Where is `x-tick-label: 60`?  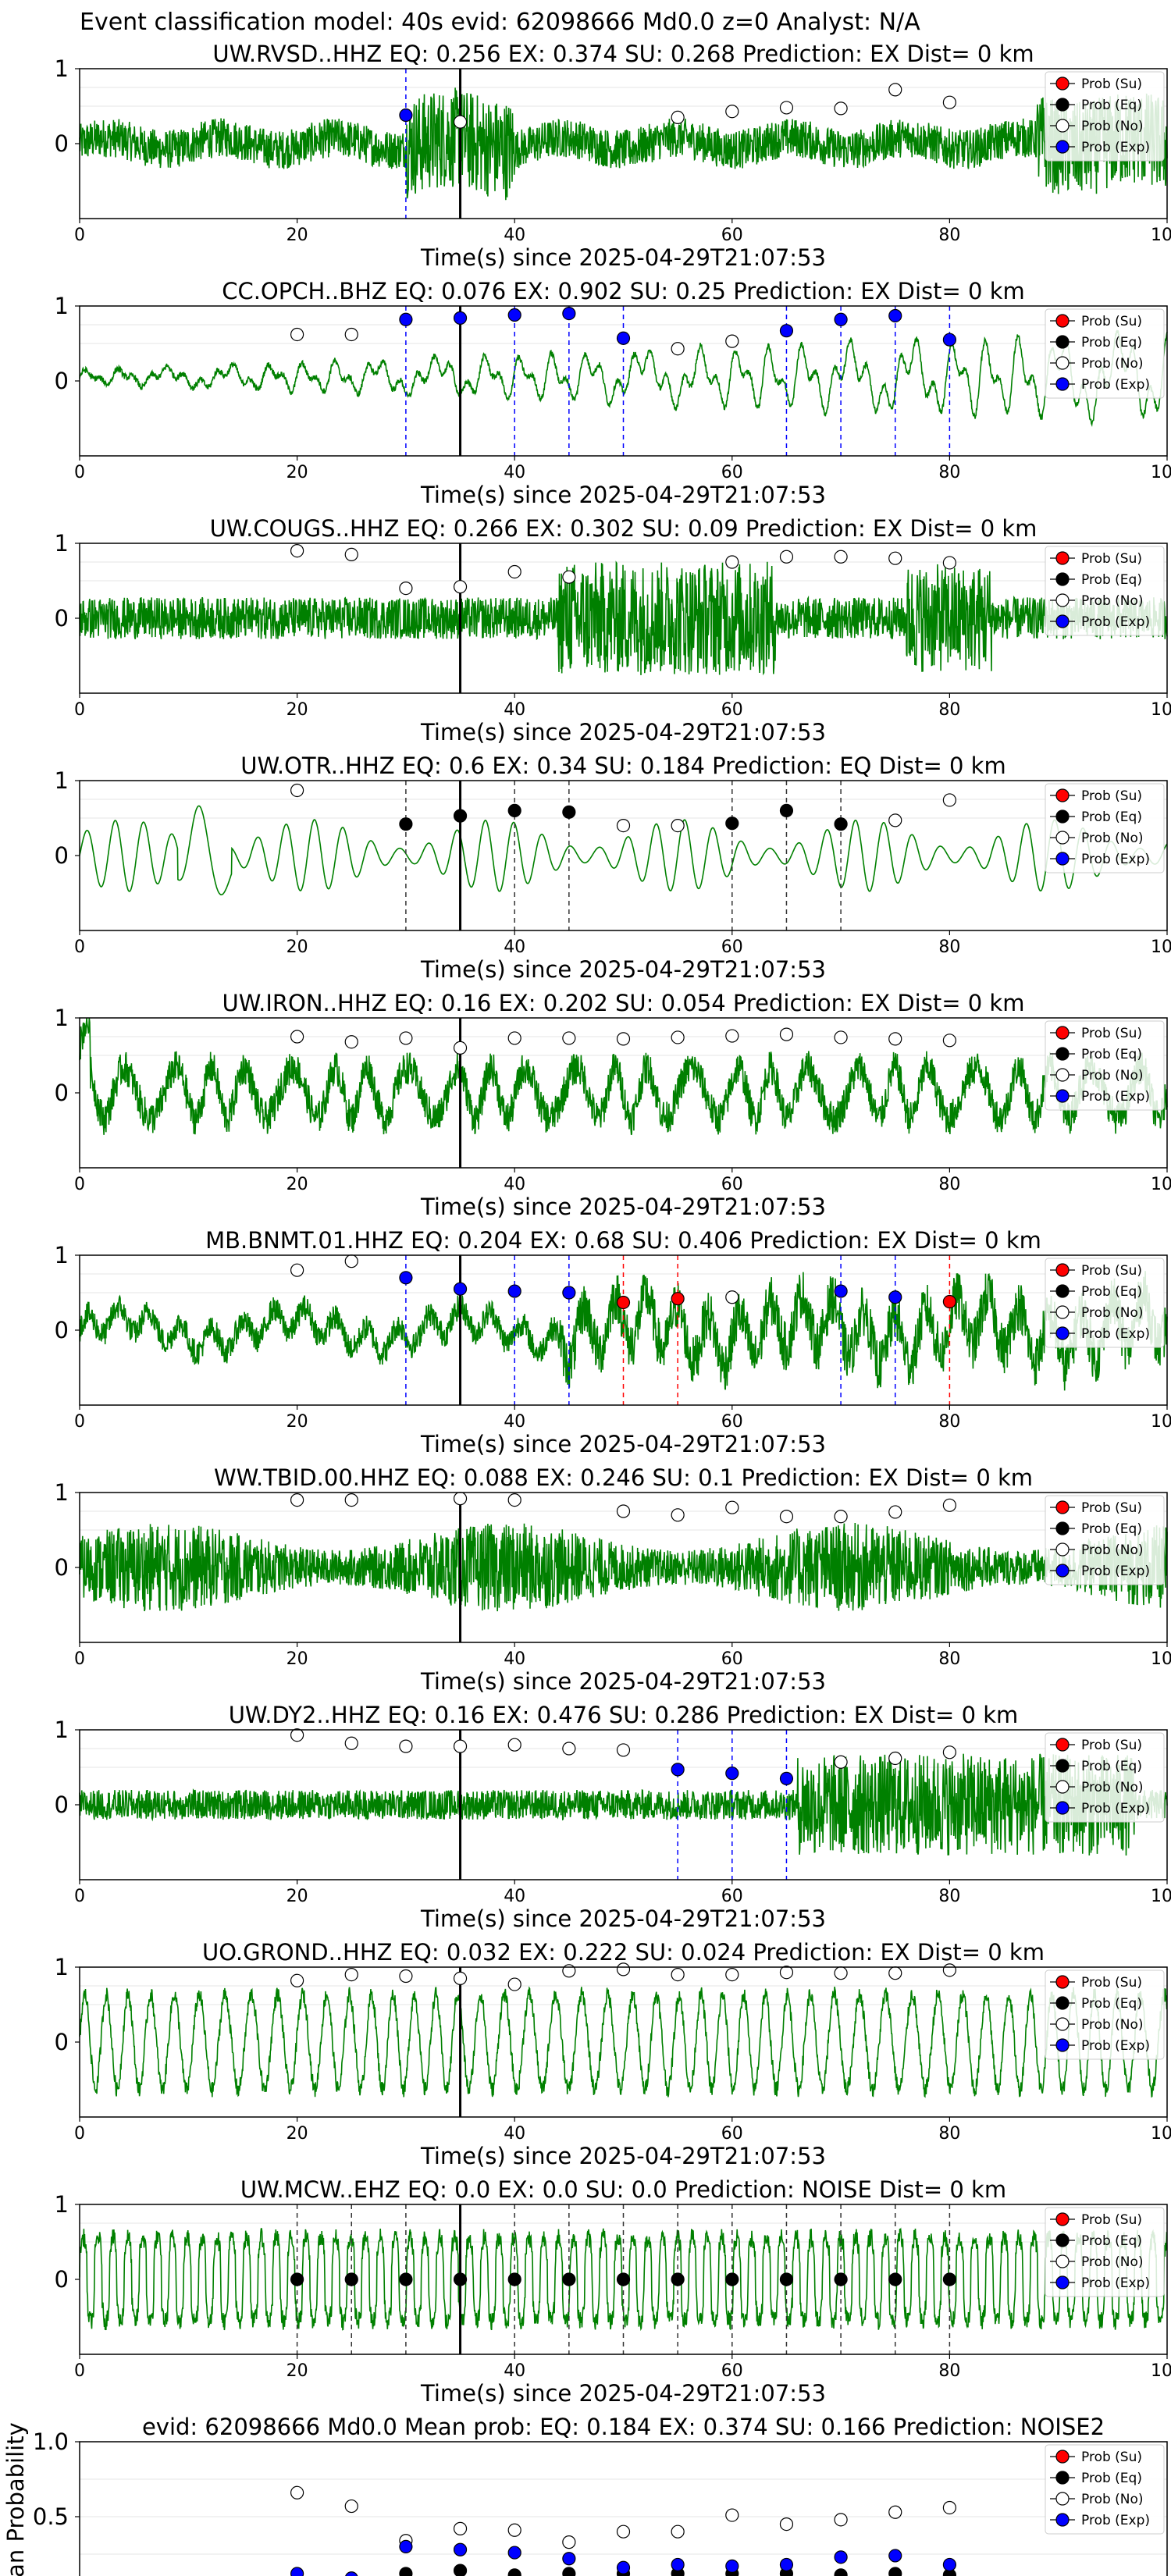 x-tick-label: 60 is located at coordinates (732, 1897).